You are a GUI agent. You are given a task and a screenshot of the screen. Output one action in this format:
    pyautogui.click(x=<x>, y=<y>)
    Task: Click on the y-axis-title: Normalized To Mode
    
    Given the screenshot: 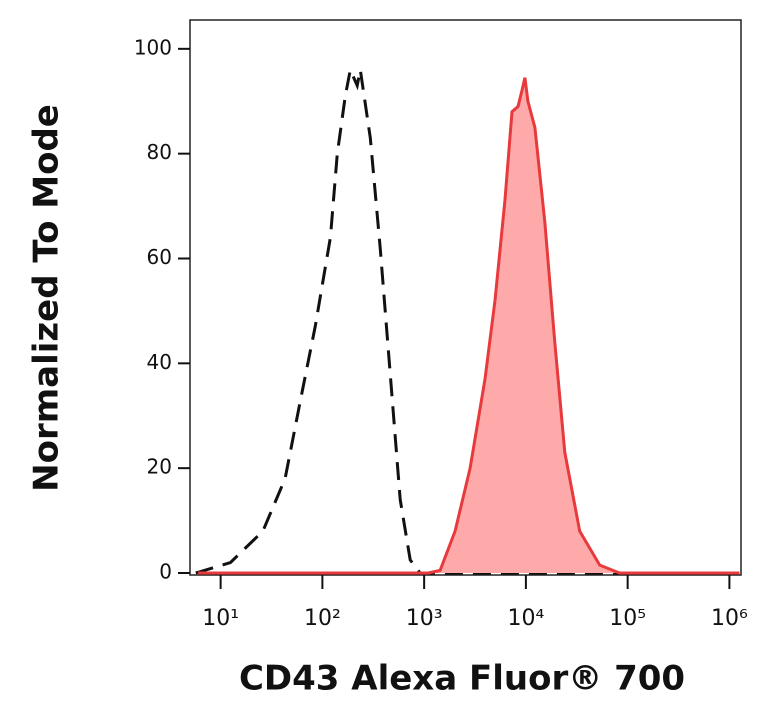 What is the action you would take?
    pyautogui.click(x=47, y=298)
    